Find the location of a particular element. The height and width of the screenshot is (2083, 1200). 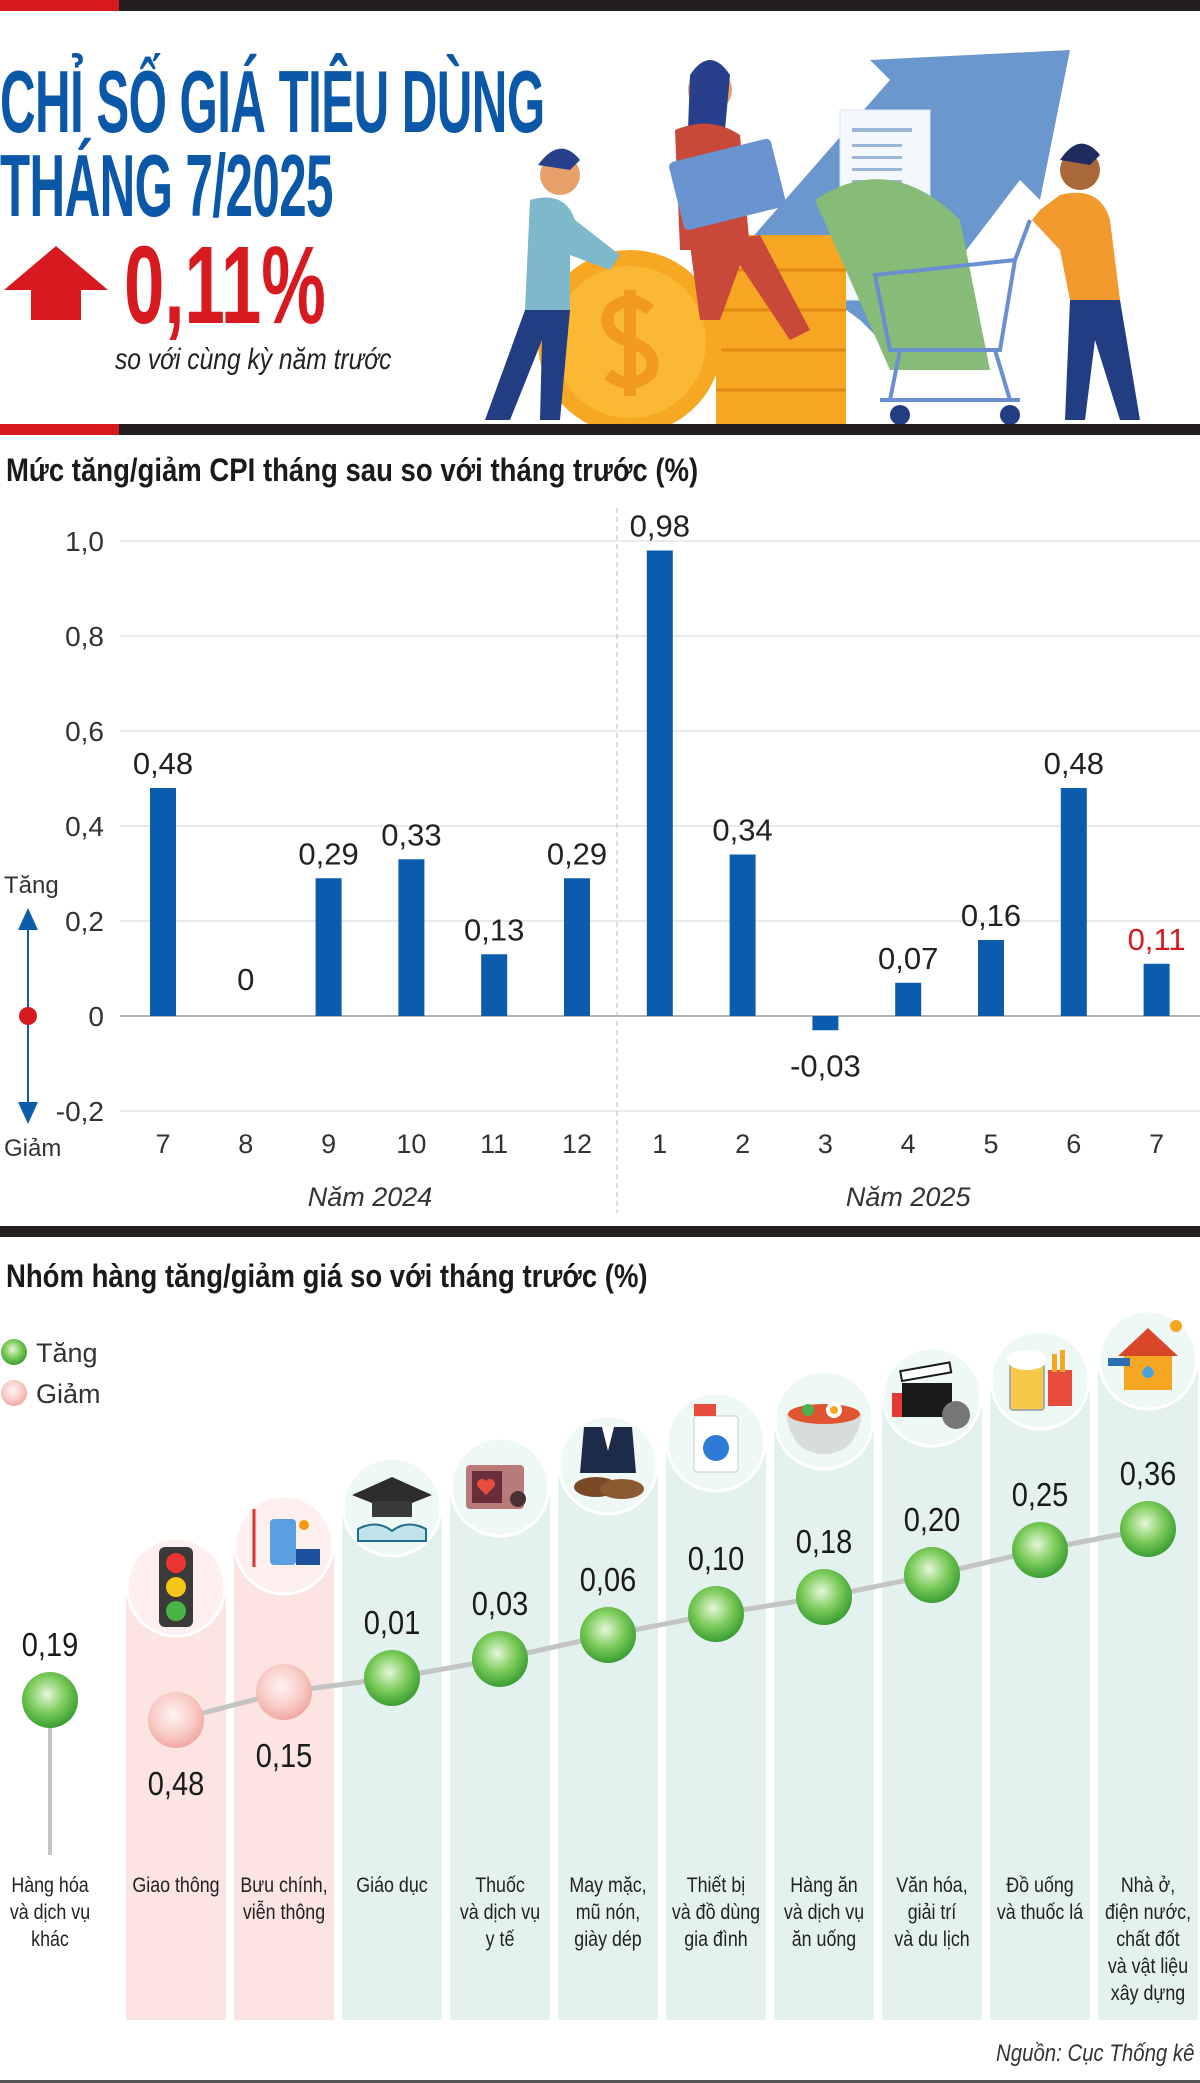

bar-value-label: 0,16 is located at coordinates (991, 915).